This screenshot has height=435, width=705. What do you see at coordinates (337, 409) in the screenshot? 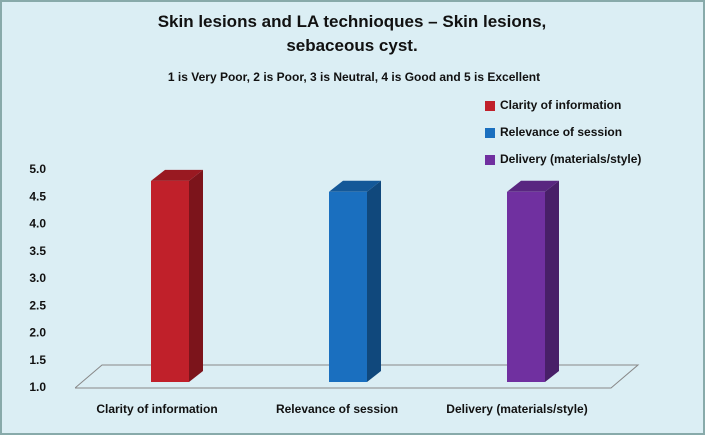
I see `x-tick-label: Relevance of session` at bounding box center [337, 409].